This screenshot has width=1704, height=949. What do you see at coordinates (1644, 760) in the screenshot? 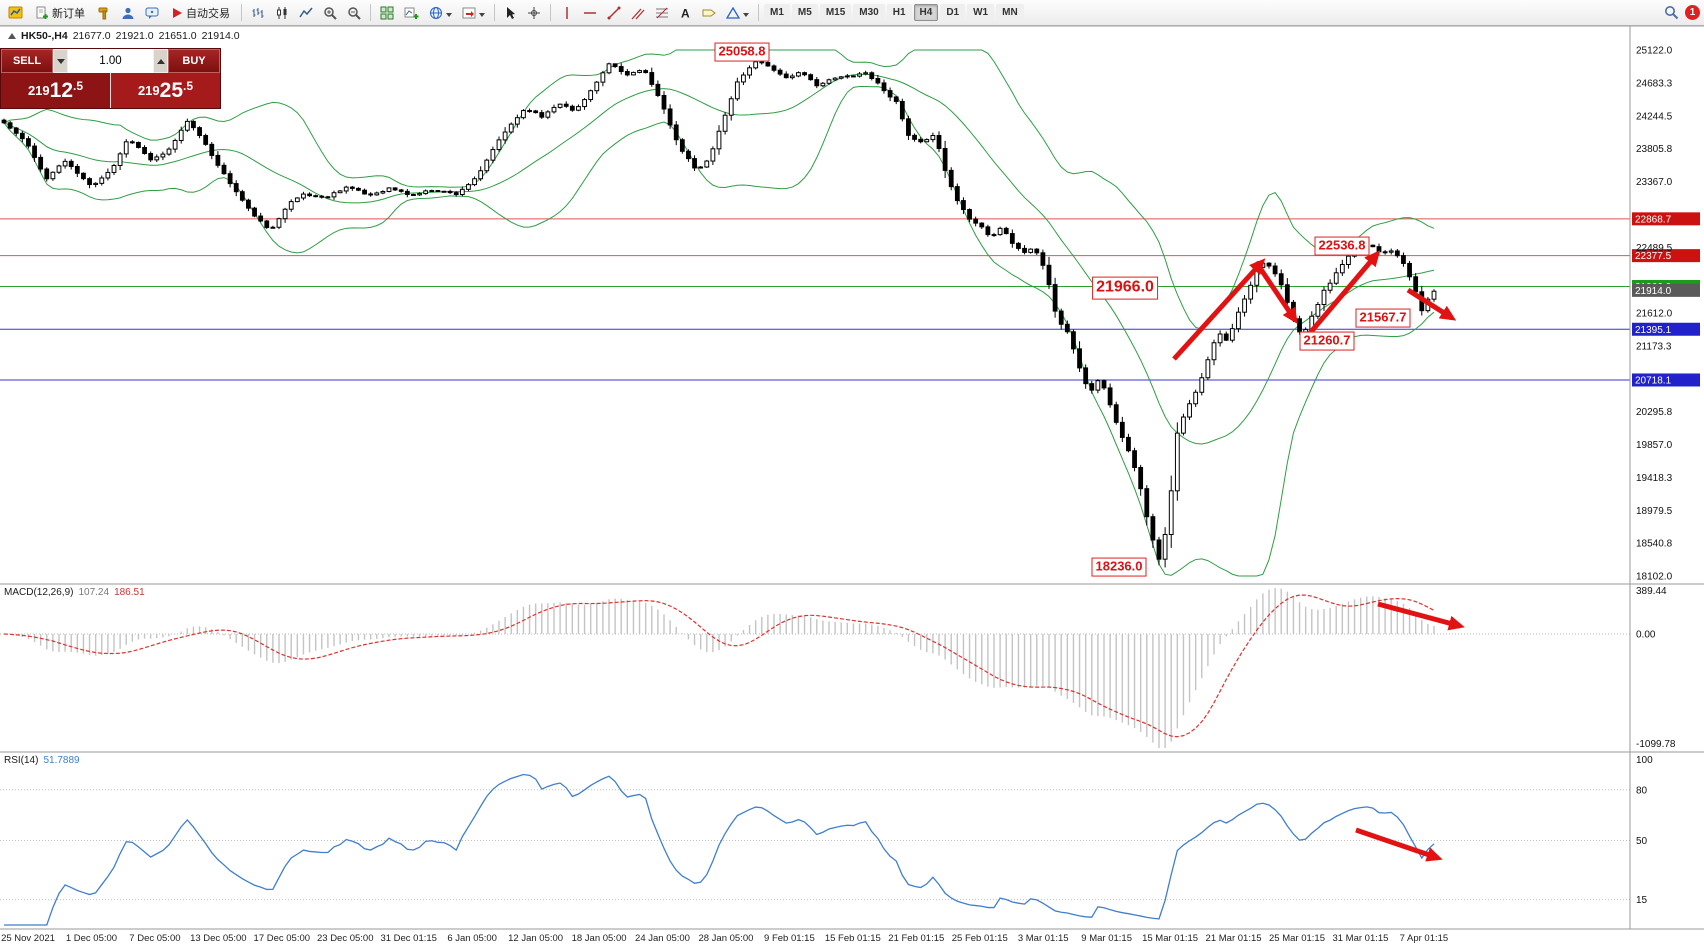
I see `svg-text: 100` at bounding box center [1644, 760].